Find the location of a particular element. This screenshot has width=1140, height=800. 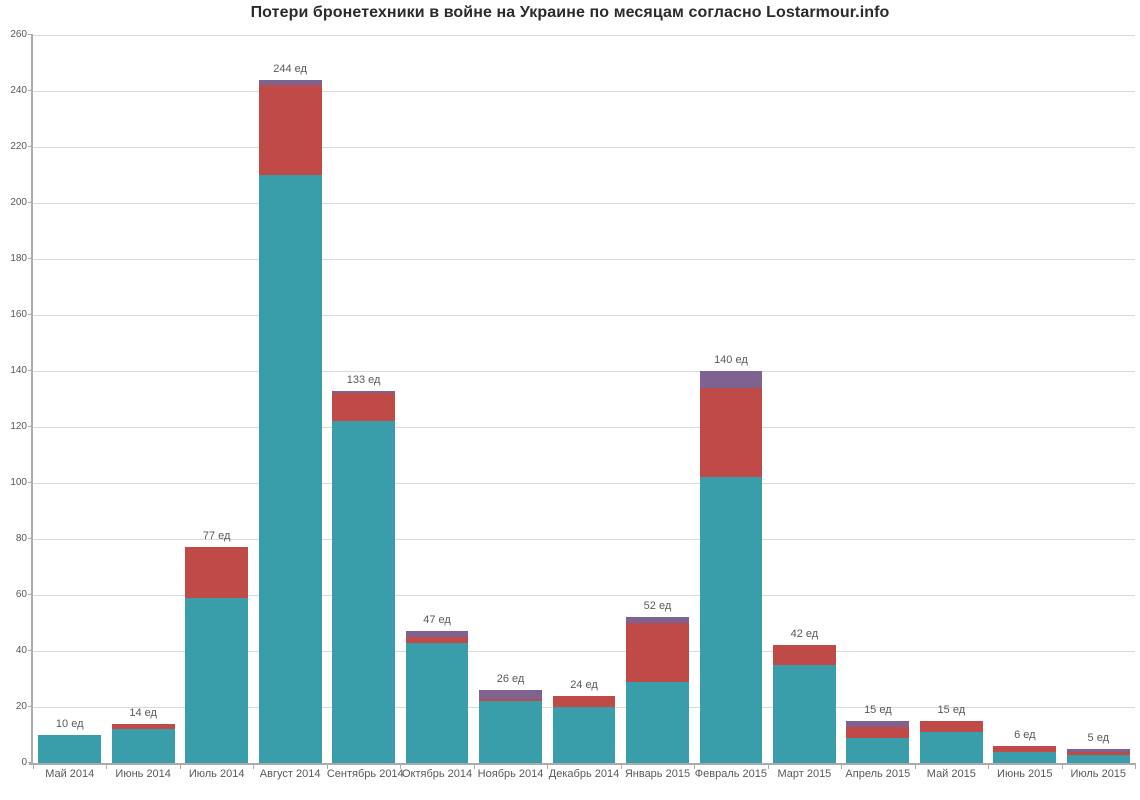

bar-value-label: 6 ед is located at coordinates (1025, 735).